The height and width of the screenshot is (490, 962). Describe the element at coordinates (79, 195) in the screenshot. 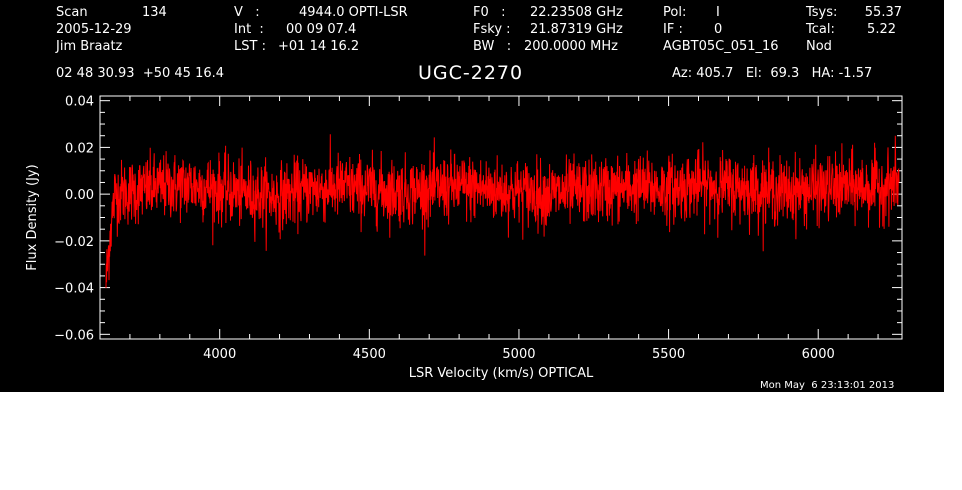

I see `y-tick-label: 0.00` at that location.